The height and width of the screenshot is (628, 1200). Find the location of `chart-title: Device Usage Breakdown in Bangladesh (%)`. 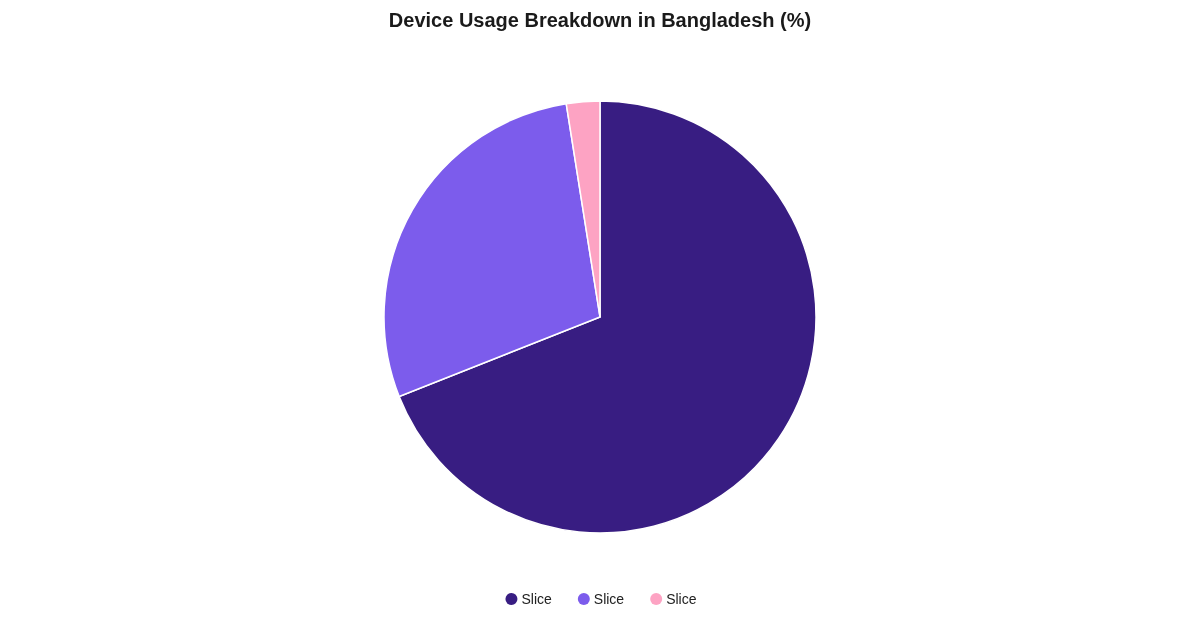

chart-title: Device Usage Breakdown in Bangladesh (%) is located at coordinates (600, 20).